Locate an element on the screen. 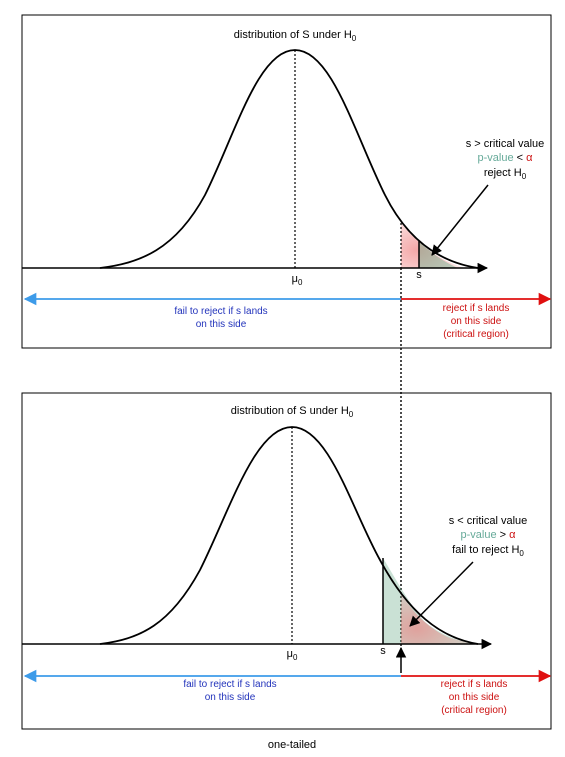 This screenshot has height=757, width=565. top-pvalue-shade is located at coordinates (438, 254).